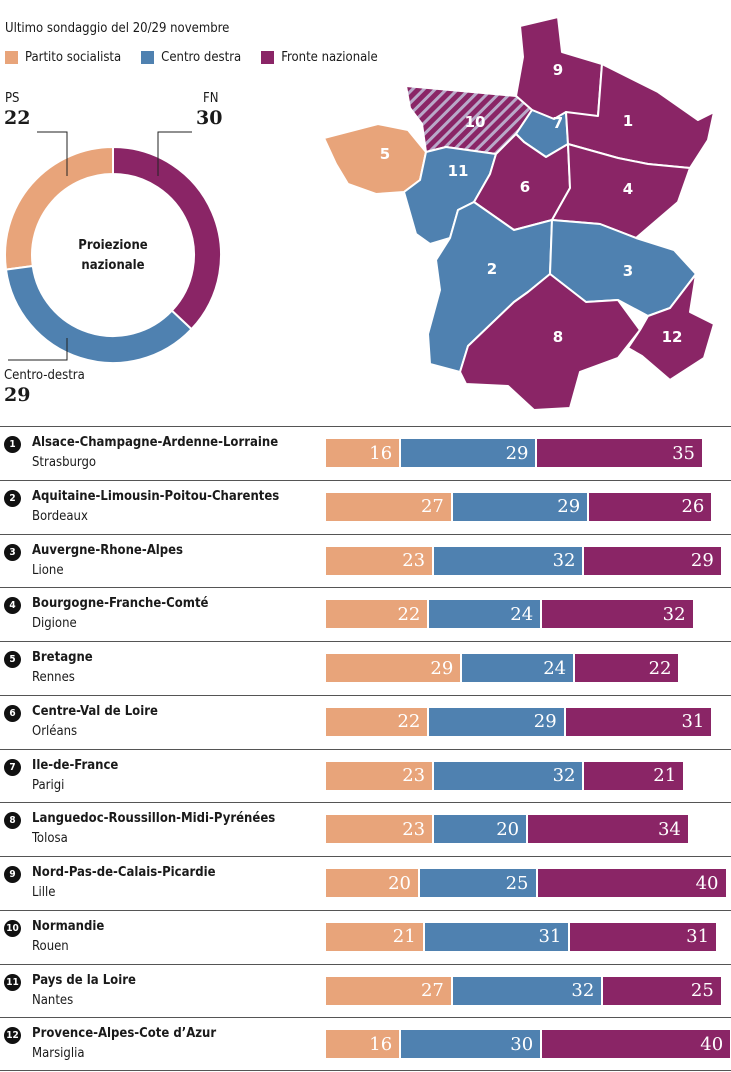 Image resolution: width=731 pixels, height=1072 pixels. I want to click on legend-label-ps: Partito socialista, so click(73, 57).